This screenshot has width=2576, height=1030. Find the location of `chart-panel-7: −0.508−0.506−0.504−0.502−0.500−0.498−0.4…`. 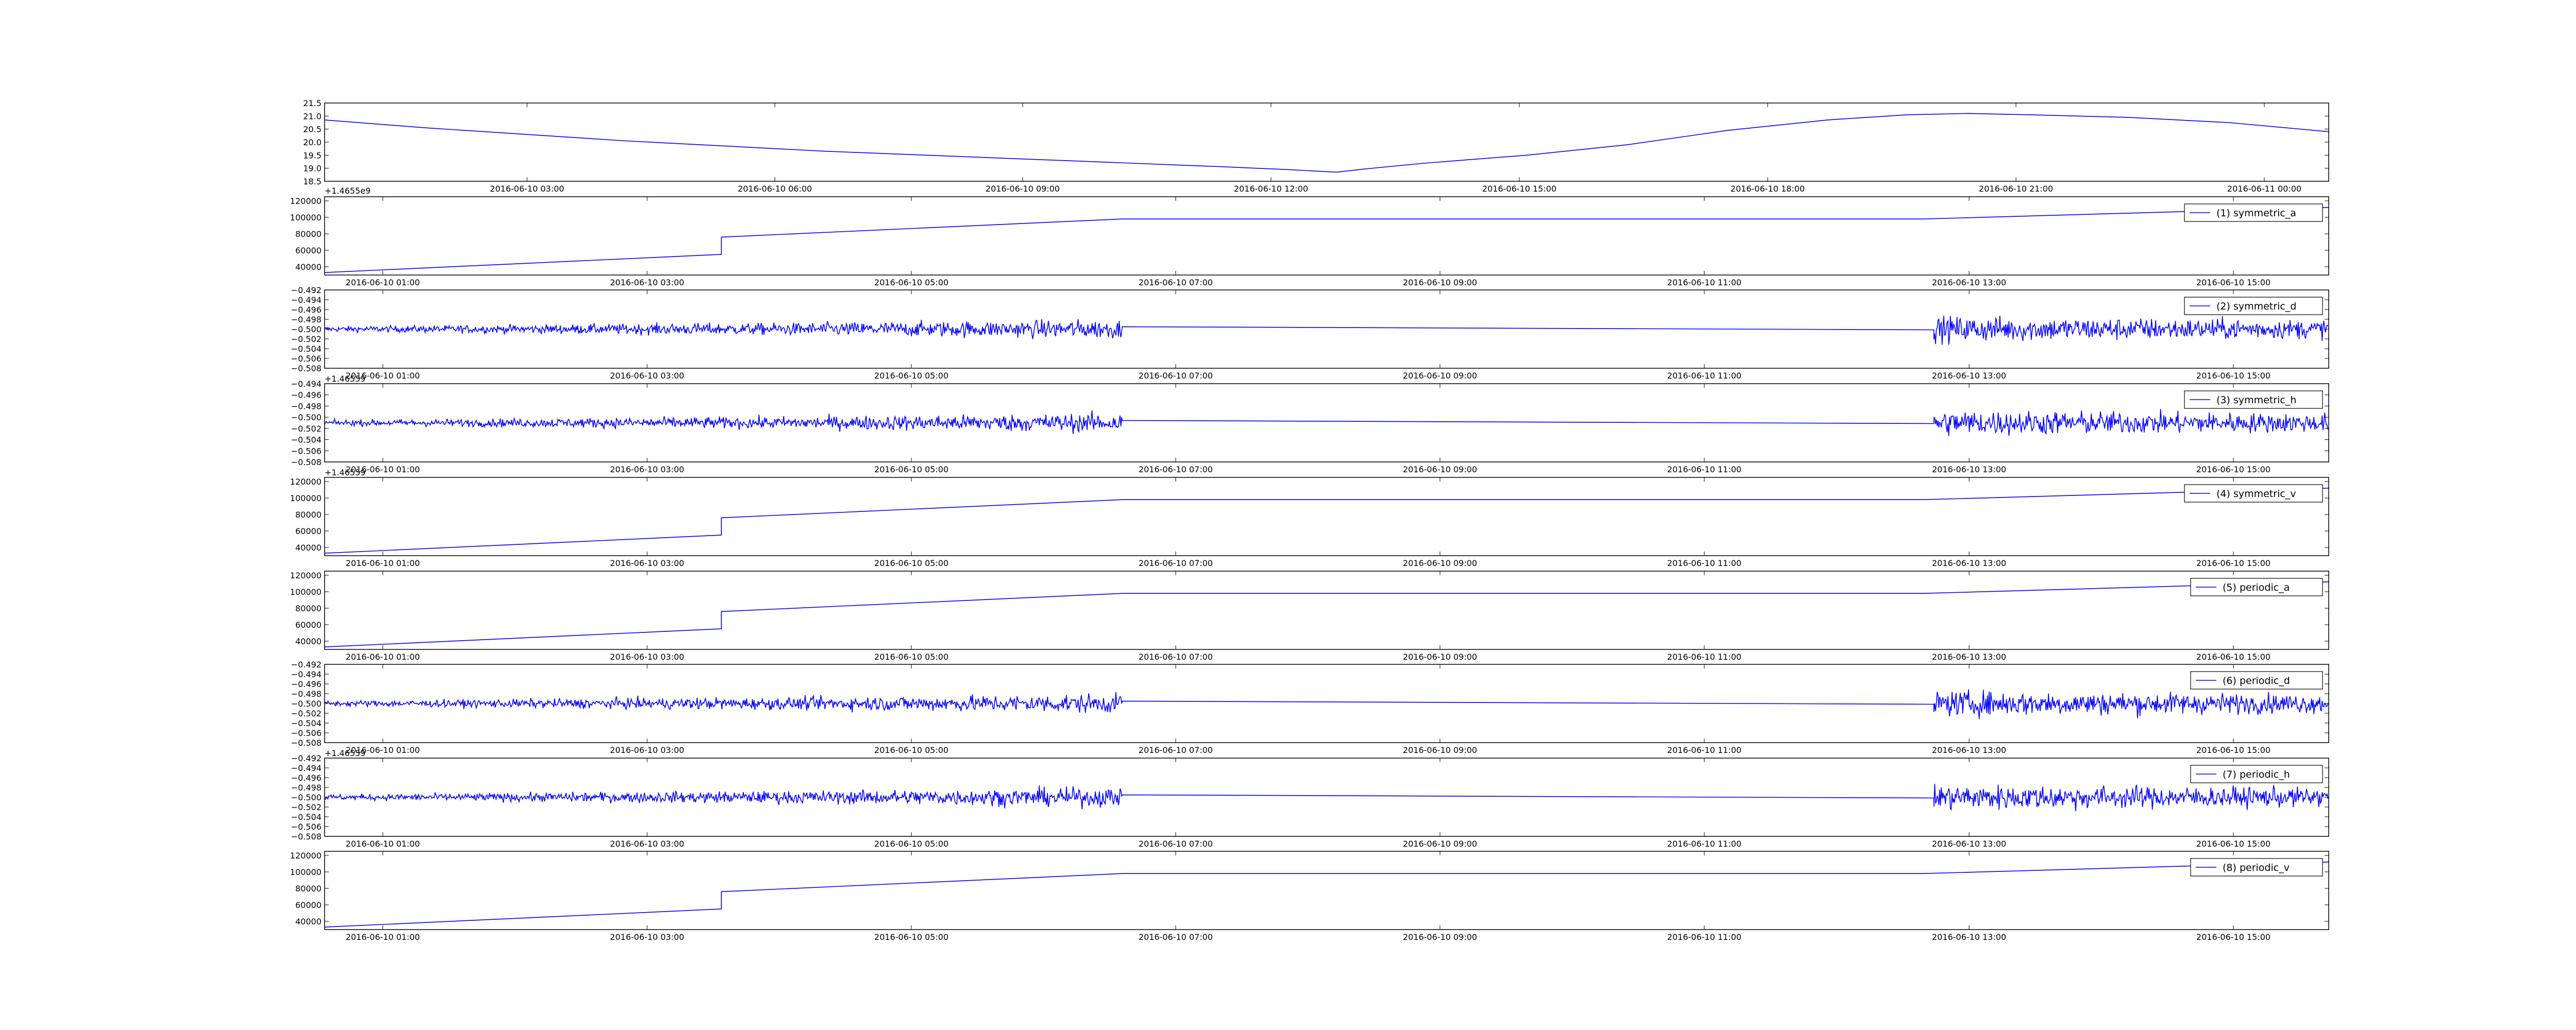

chart-panel-7: −0.508−0.506−0.504−0.502−0.500−0.498−0.4… is located at coordinates (1310, 799).